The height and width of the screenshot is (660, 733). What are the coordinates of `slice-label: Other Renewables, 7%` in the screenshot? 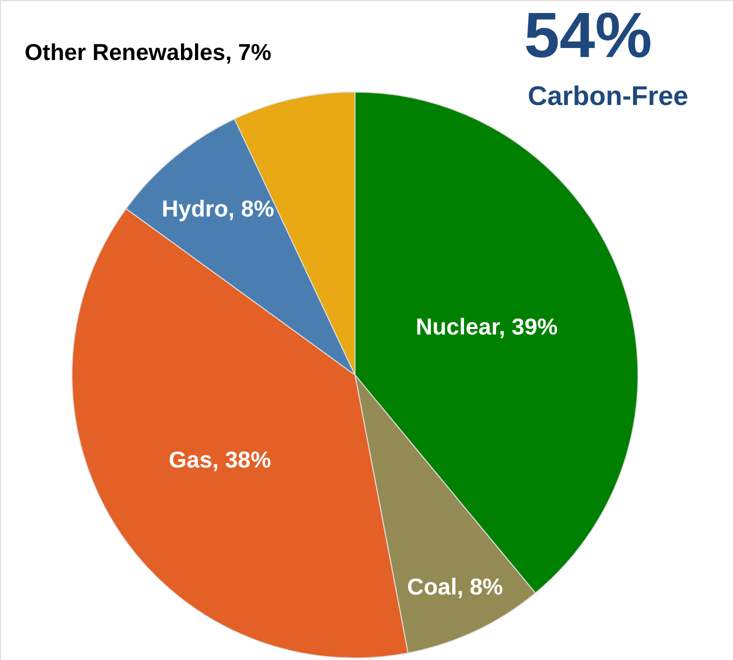 It's located at (148, 51).